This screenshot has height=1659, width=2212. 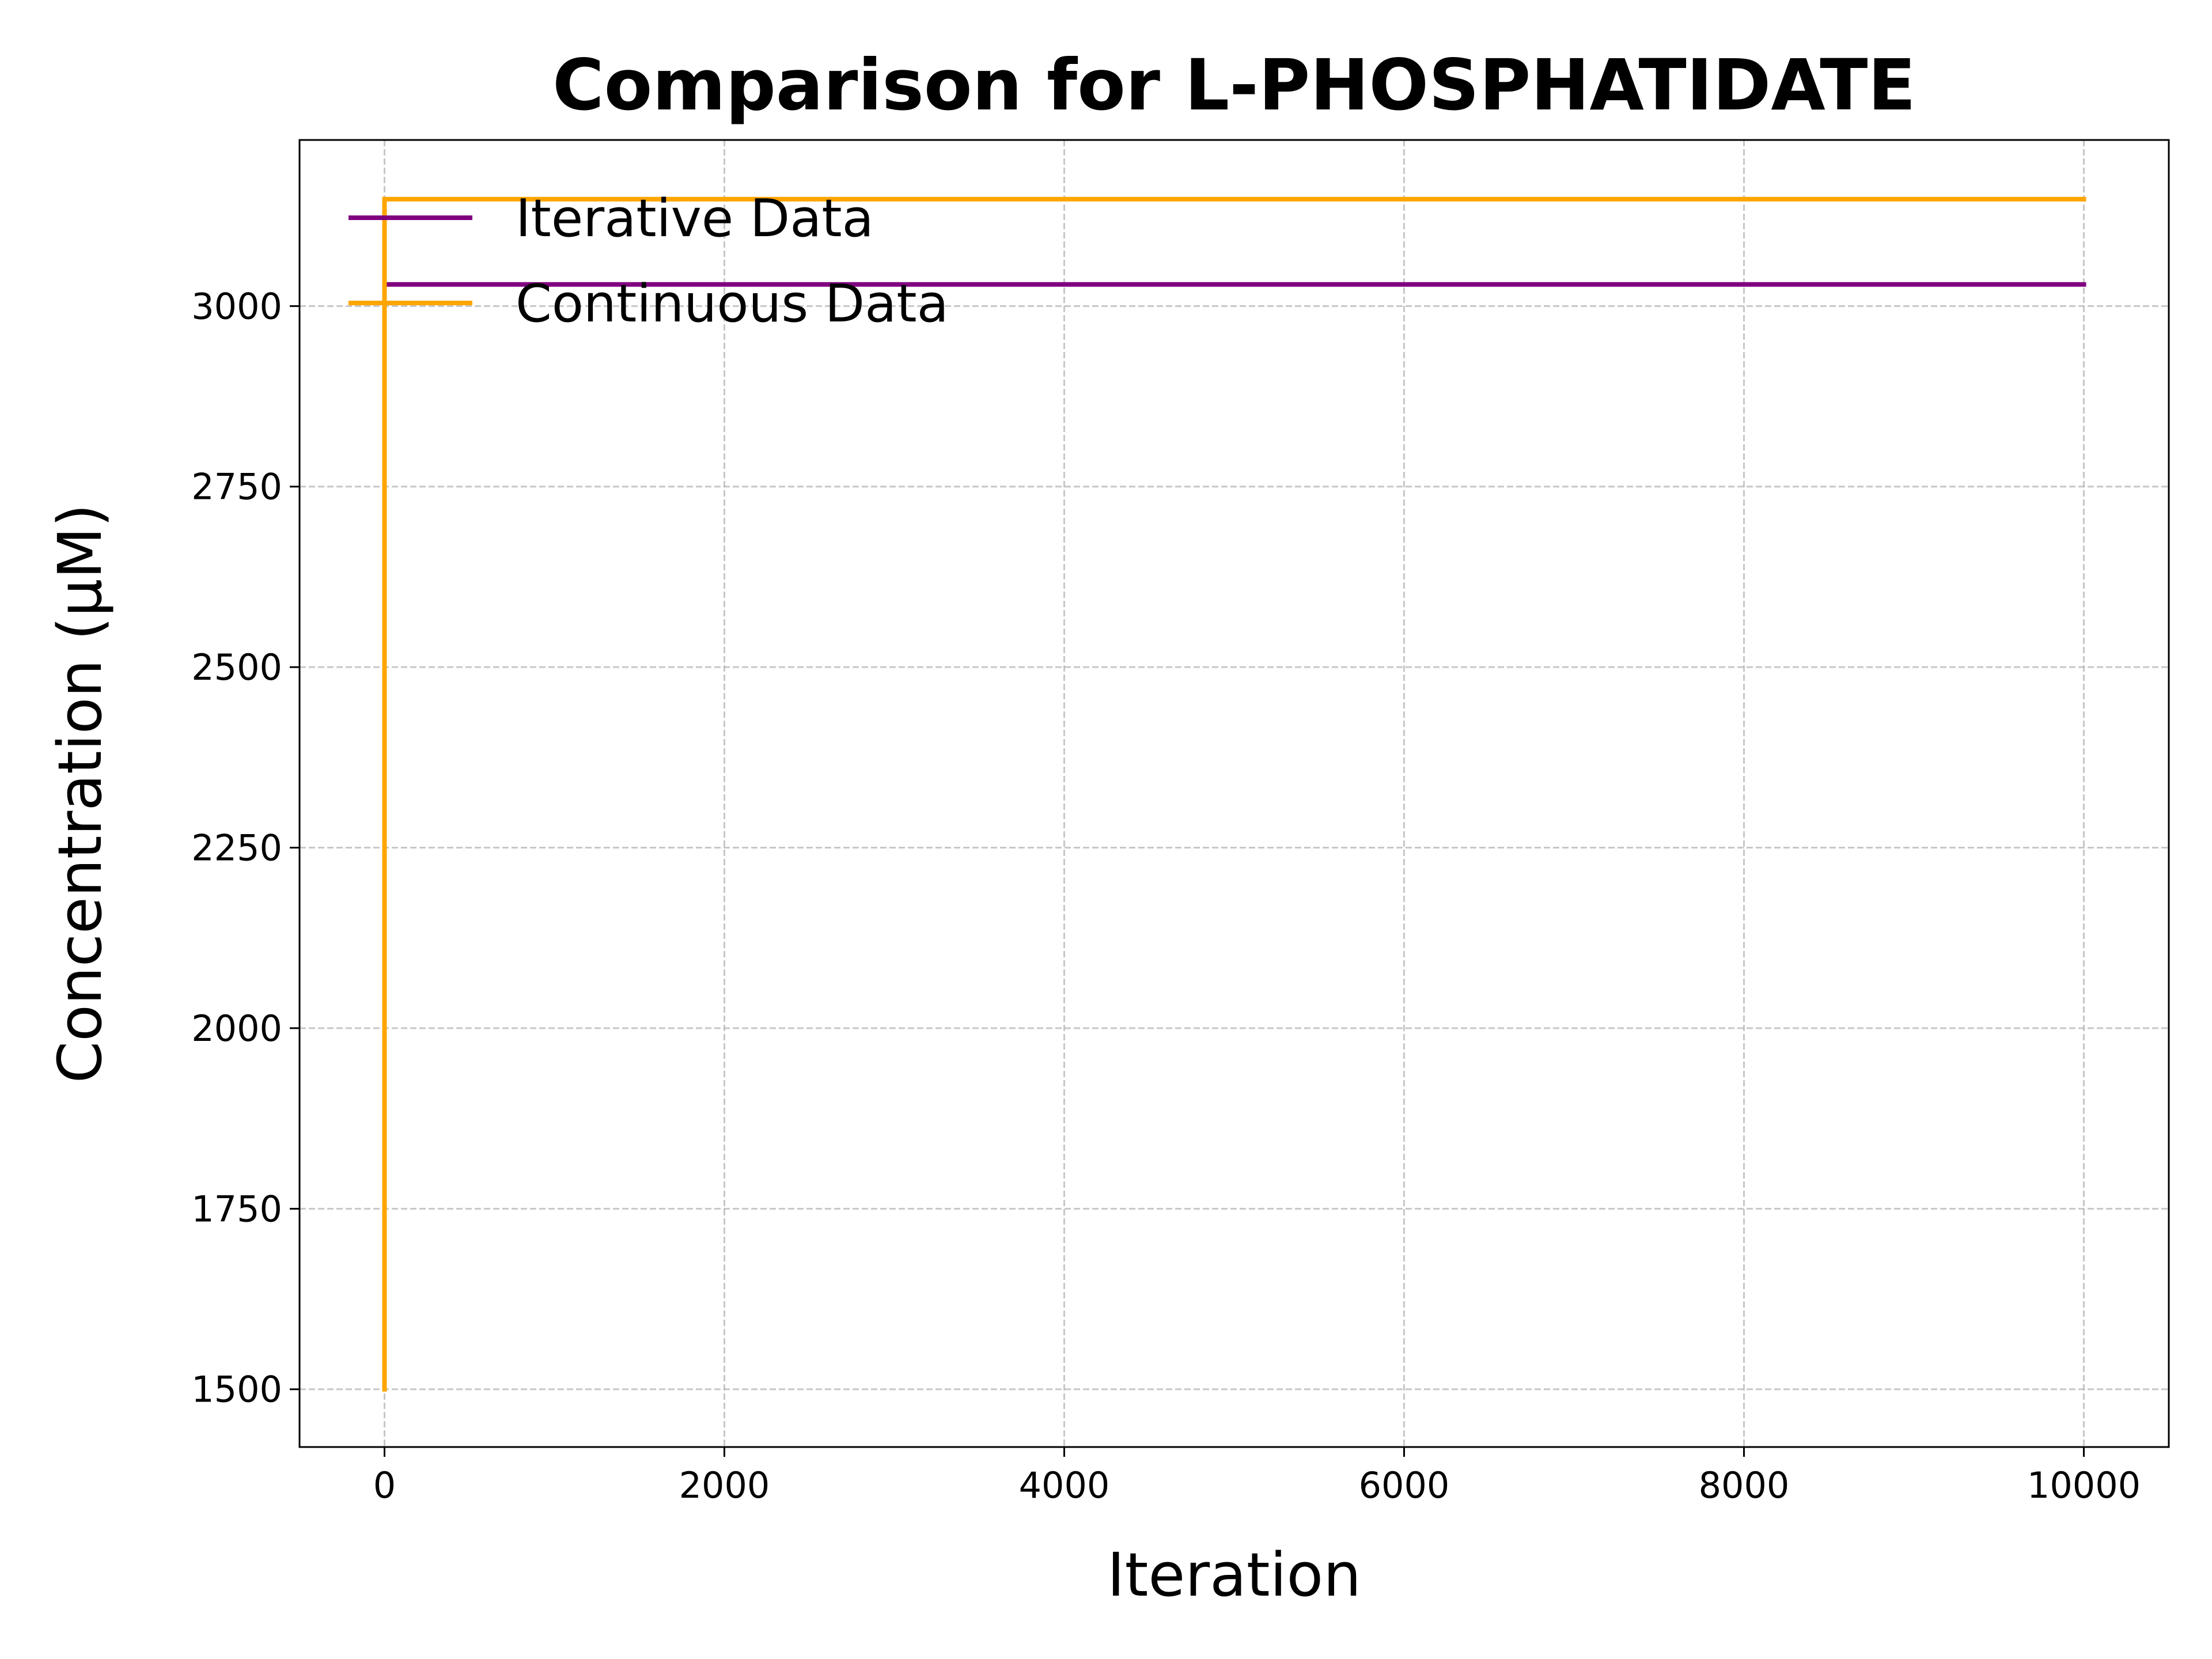 What do you see at coordinates (1744, 1485) in the screenshot?
I see `x-tick-label: 8000` at bounding box center [1744, 1485].